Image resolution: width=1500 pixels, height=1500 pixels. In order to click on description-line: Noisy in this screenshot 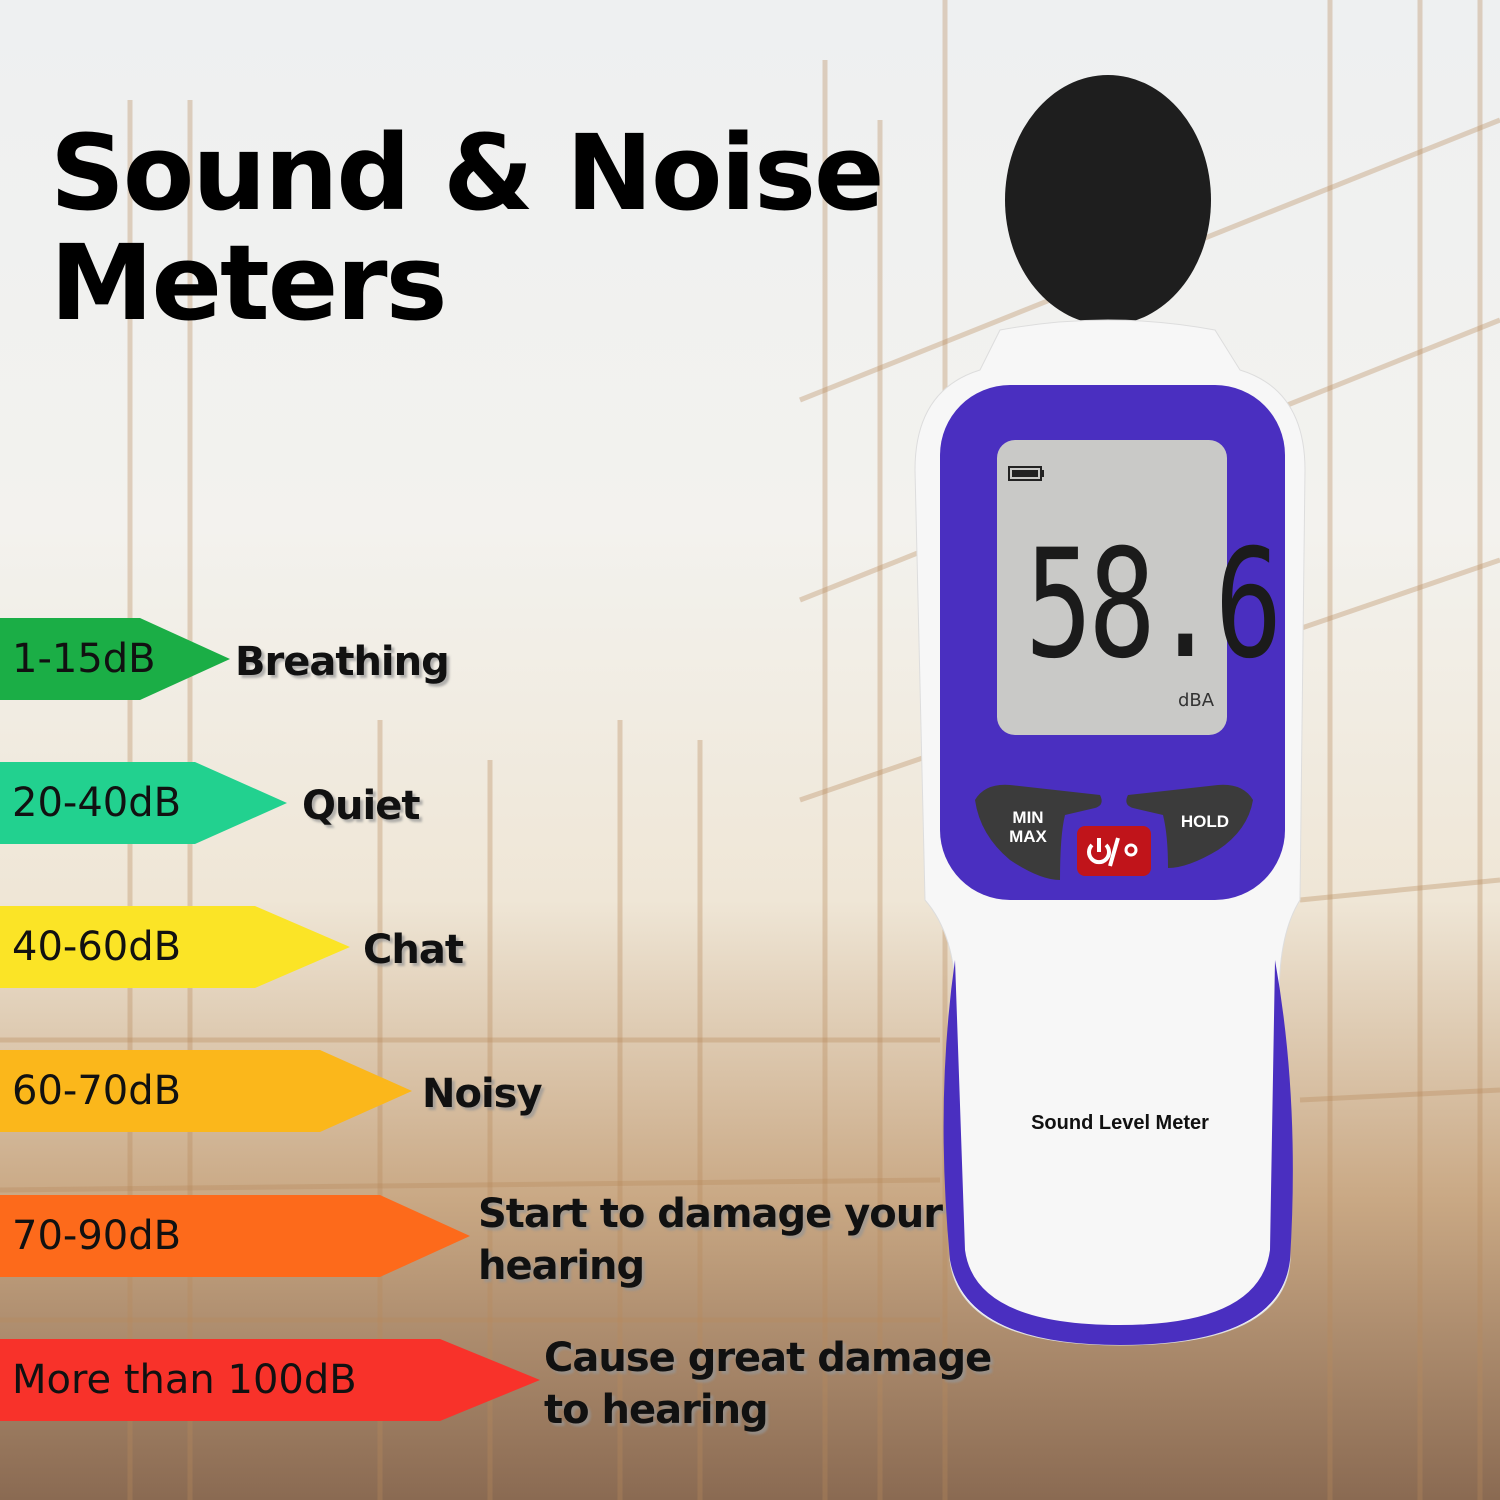, I will do `click(482, 1094)`.